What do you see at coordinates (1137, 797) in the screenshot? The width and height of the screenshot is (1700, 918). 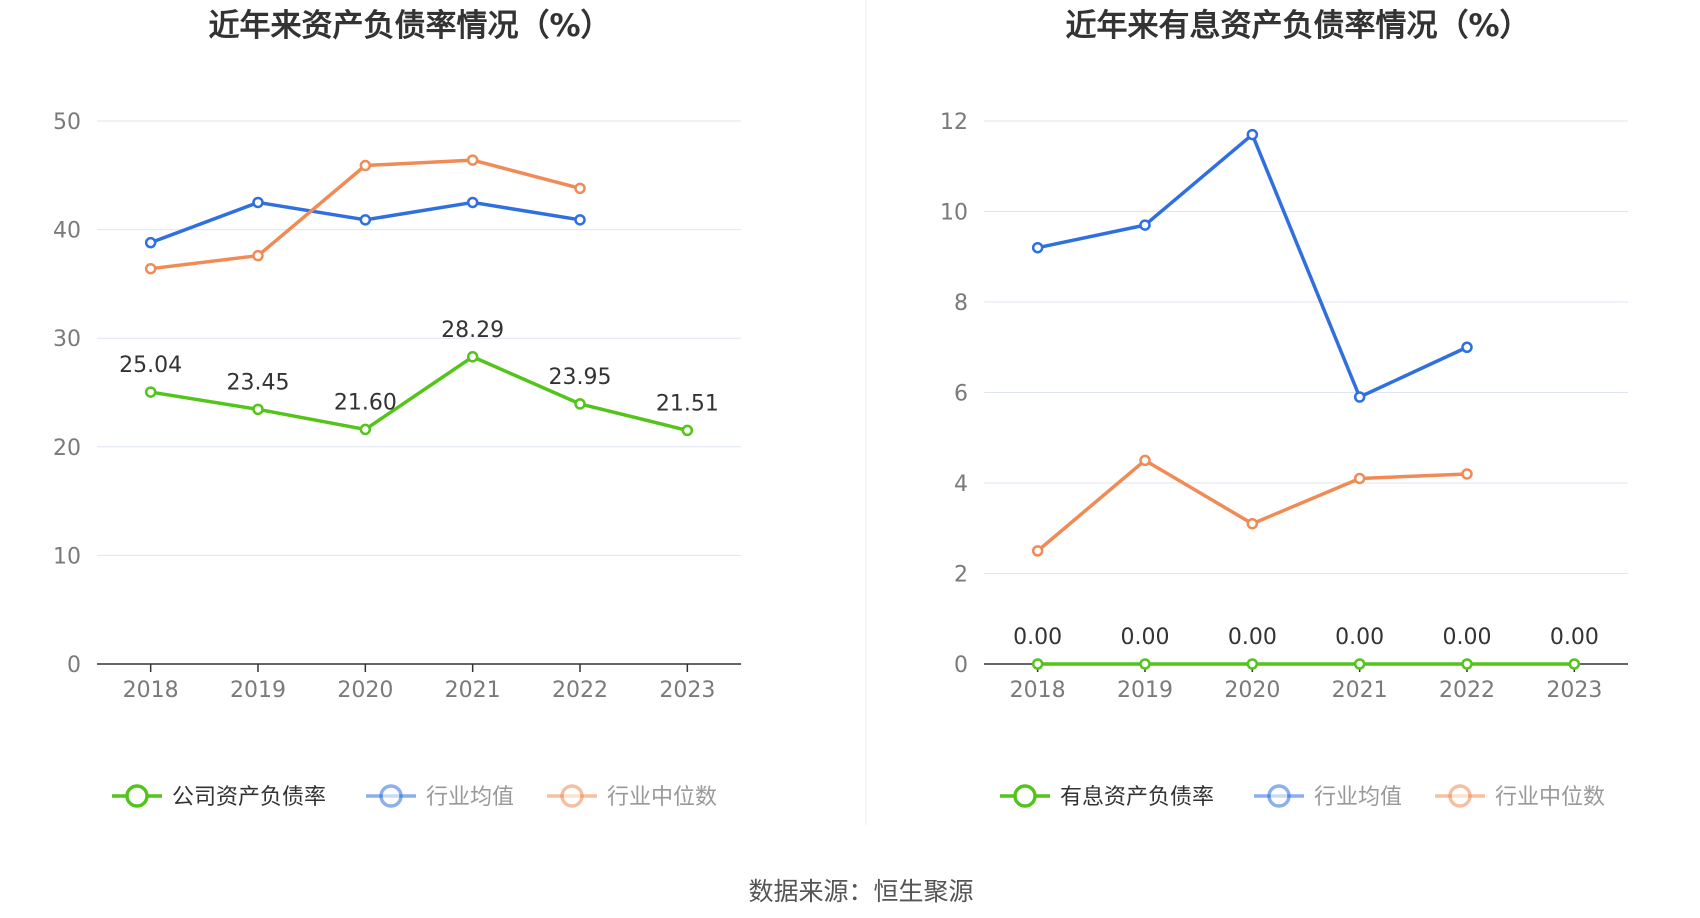 I see `legend-label: 有息资产负债率` at bounding box center [1137, 797].